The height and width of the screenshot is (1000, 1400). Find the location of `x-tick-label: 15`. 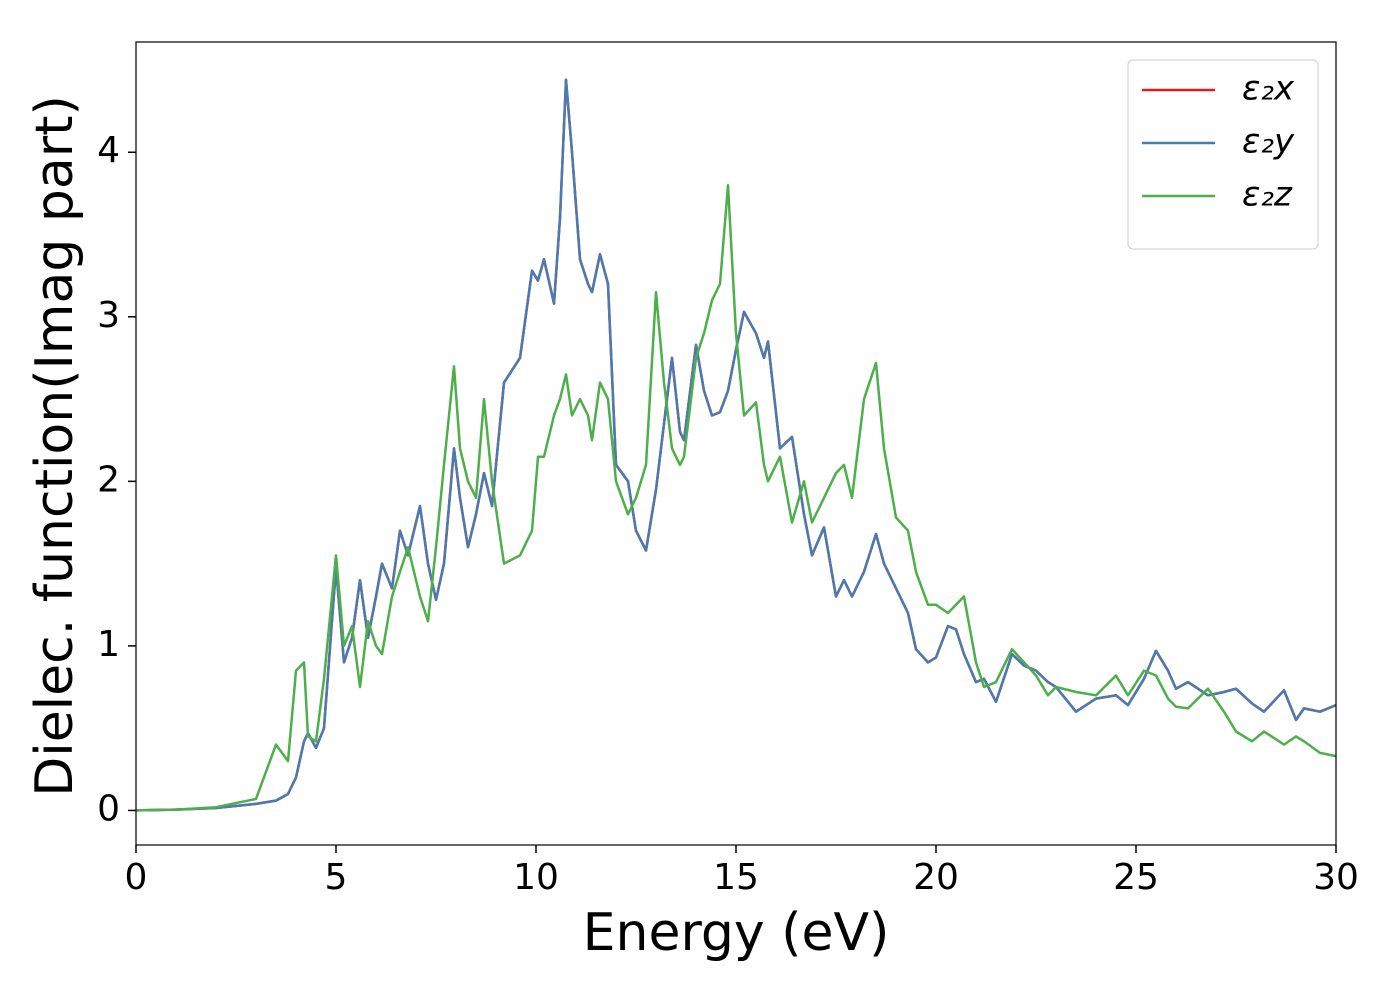

x-tick-label: 15 is located at coordinates (736, 877).